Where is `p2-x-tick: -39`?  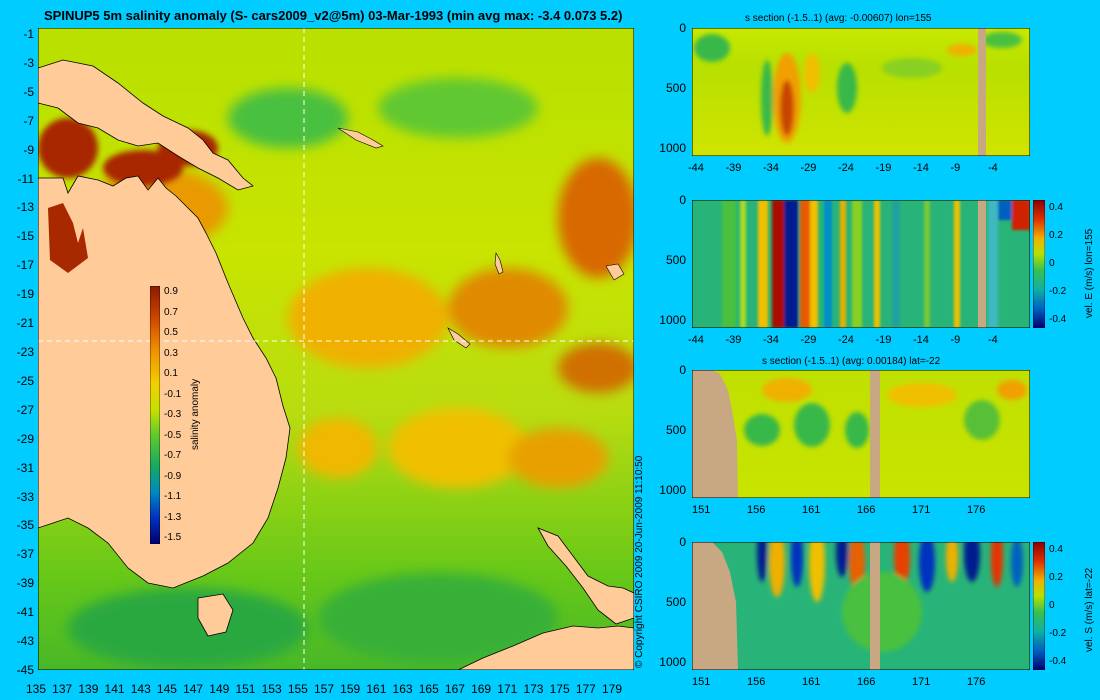 p2-x-tick: -39 is located at coordinates (733, 340).